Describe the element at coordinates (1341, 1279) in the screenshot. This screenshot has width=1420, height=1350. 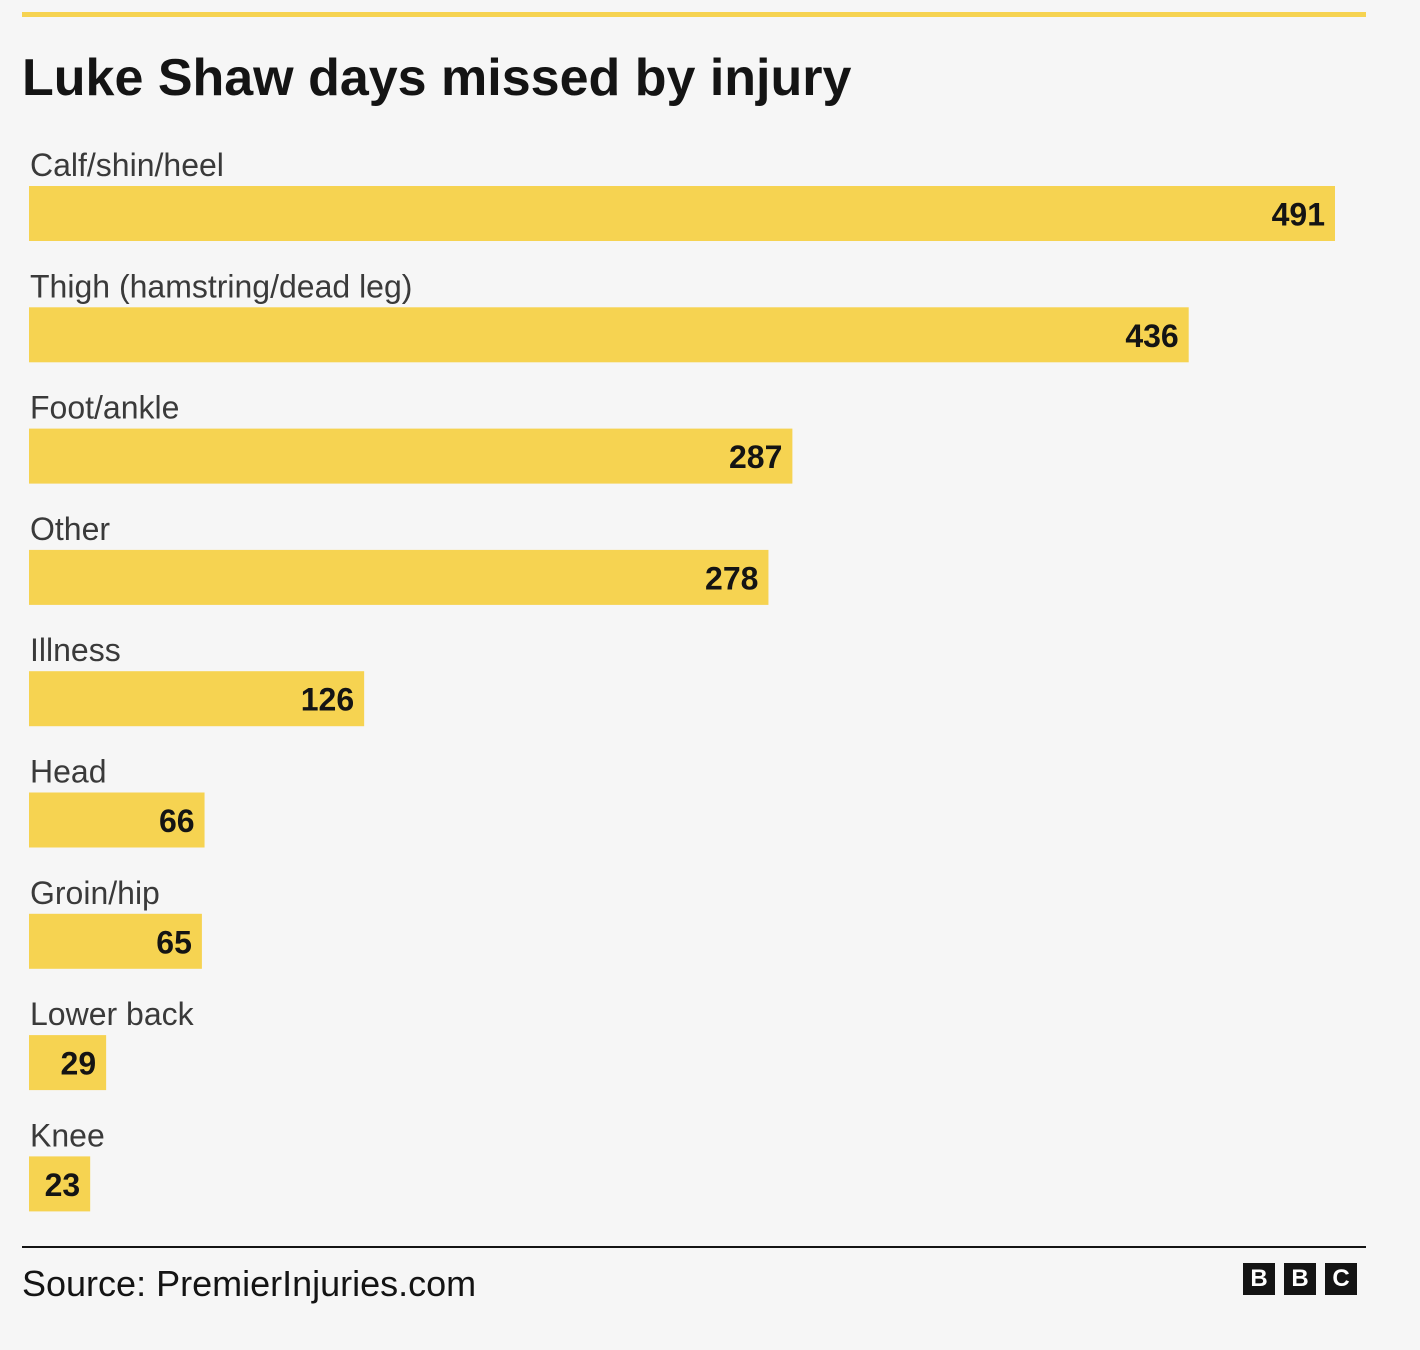
I see `bbc-logo-block-3: C` at that location.